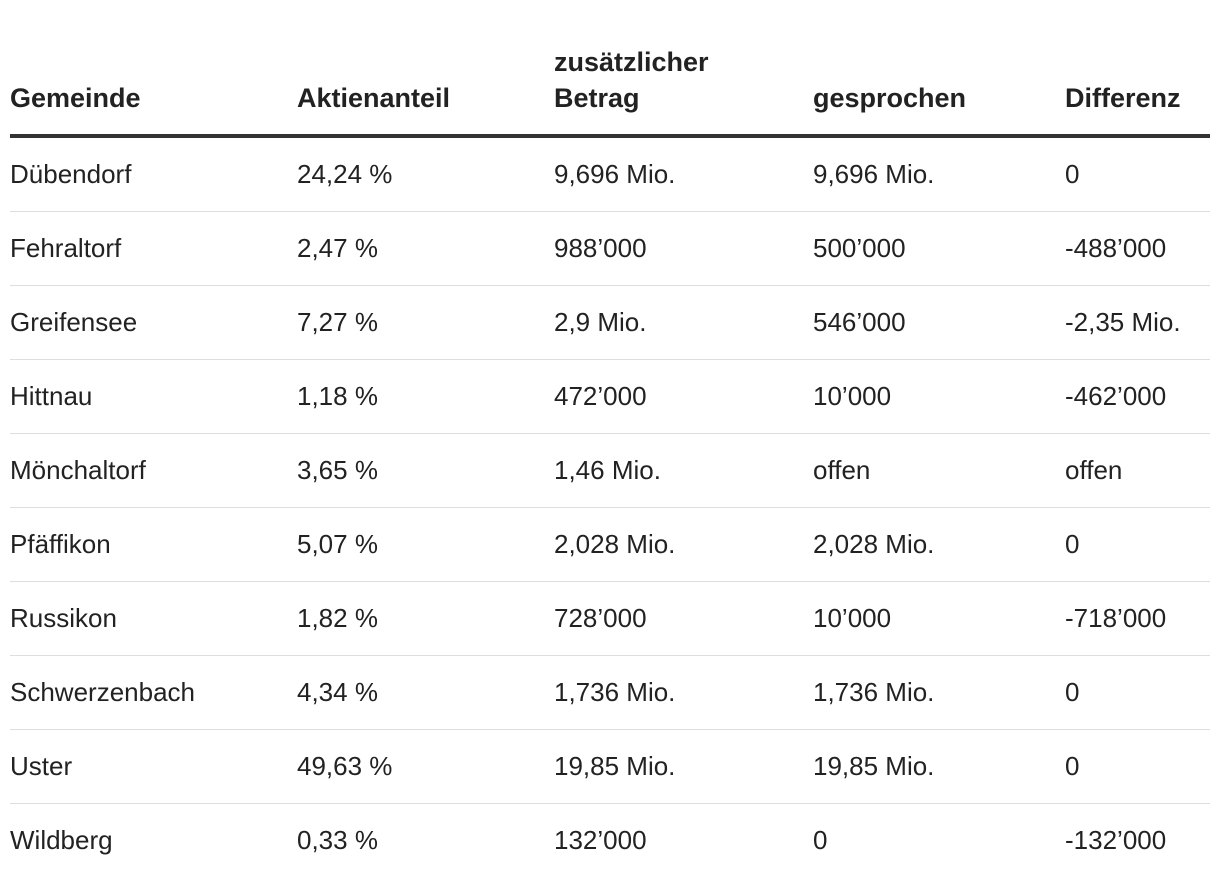 The width and height of the screenshot is (1220, 886). I want to click on cell-aktienanteil: 1,82 %, so click(425, 618).